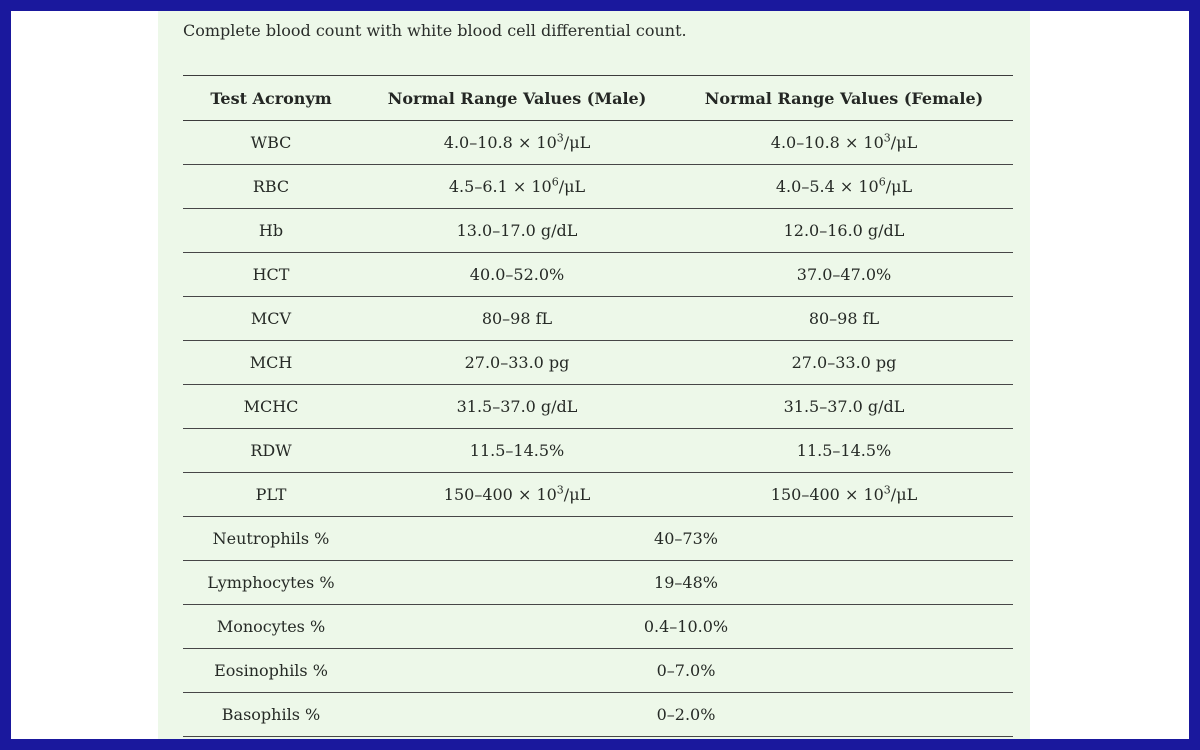  I want to click on table-row: MCHC 31.5–37.0 g/dL 31.5–37.0 g/dL, so click(598, 407).